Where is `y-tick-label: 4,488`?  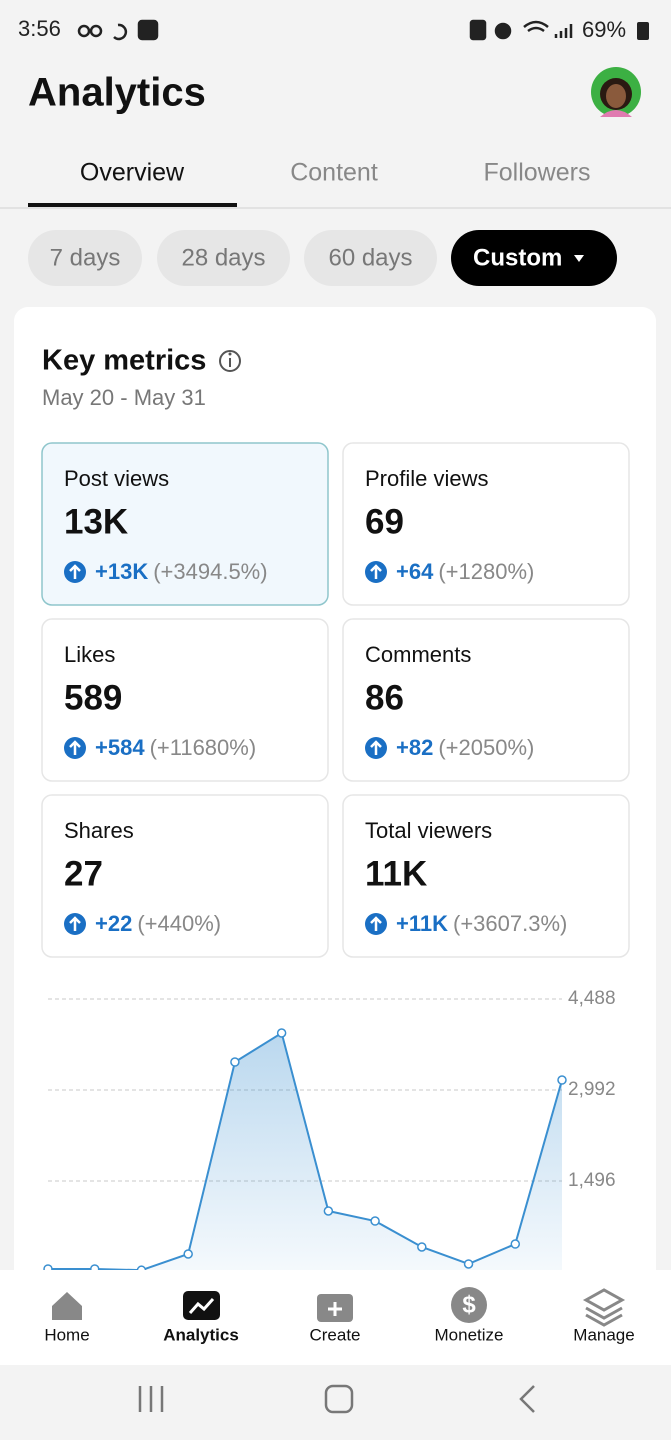 y-tick-label: 4,488 is located at coordinates (592, 998).